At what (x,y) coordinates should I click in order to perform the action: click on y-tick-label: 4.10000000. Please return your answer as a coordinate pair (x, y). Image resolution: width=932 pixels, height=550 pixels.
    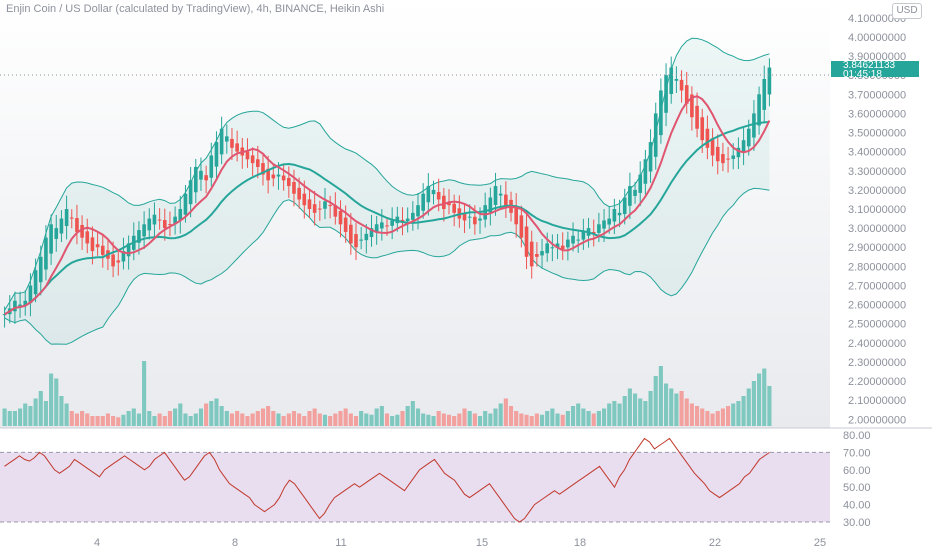
    Looking at the image, I should click on (877, 19).